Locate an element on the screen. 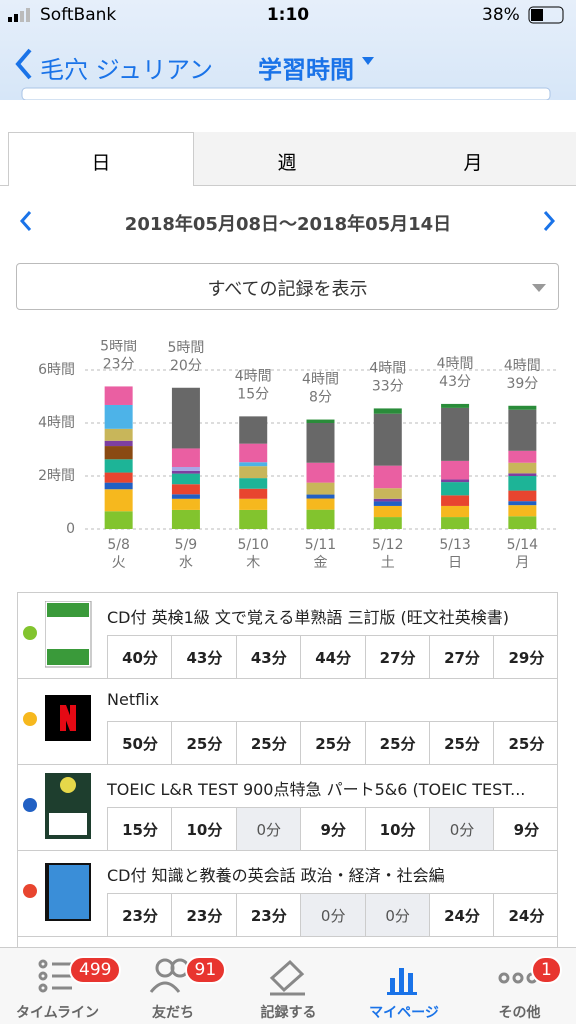 This screenshot has height=1024, width=576. record-cell: 44分 is located at coordinates (333, 656).